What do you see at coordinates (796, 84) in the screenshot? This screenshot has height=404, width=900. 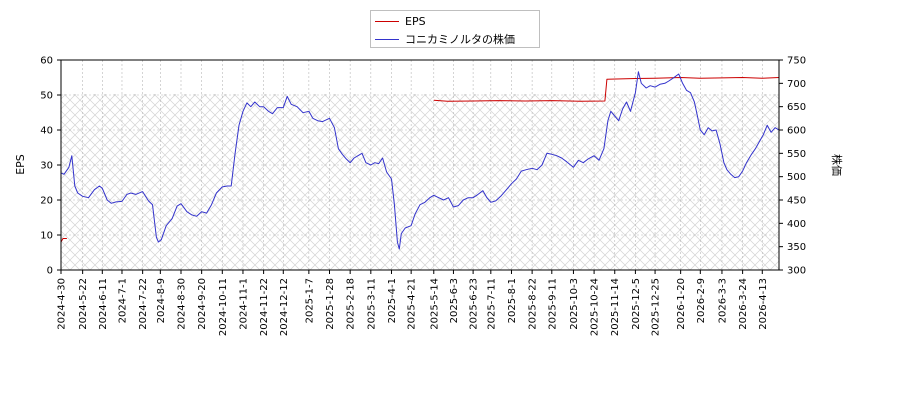 I see `y-right-tick-label: 700` at bounding box center [796, 84].